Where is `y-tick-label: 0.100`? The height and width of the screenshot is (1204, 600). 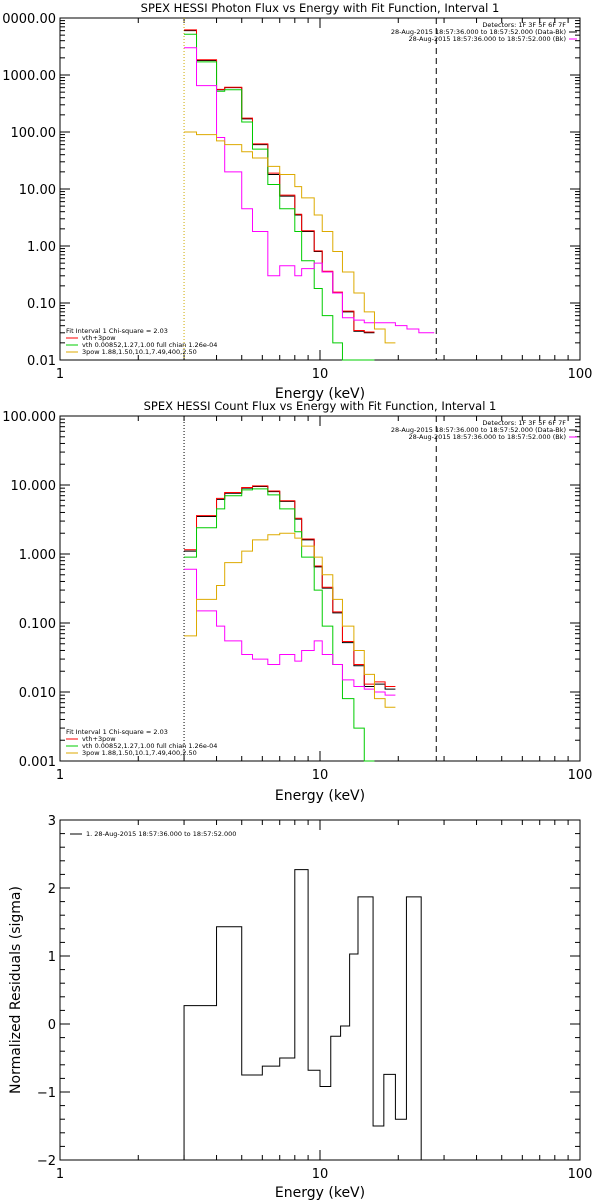 y-tick-label: 0.100 is located at coordinates (37, 624).